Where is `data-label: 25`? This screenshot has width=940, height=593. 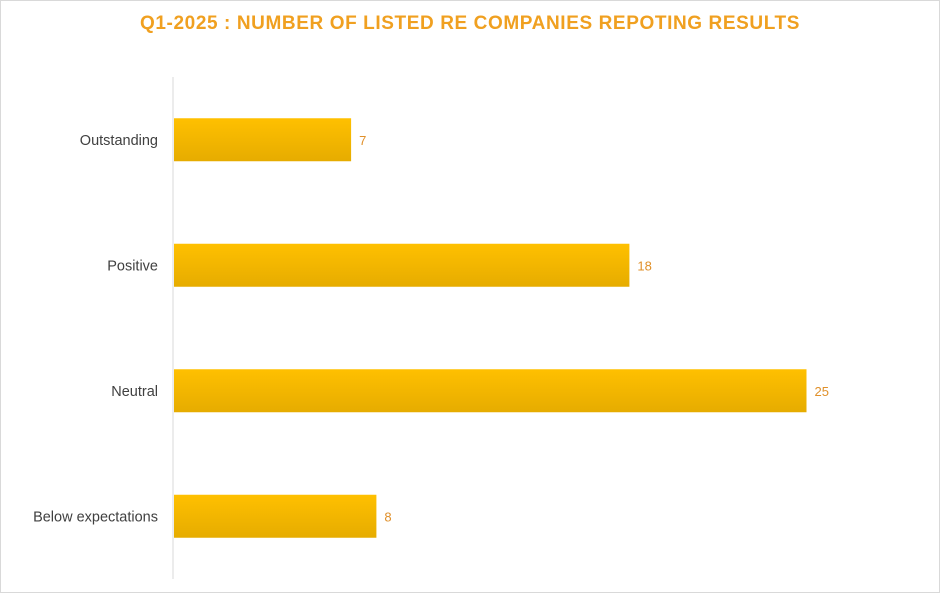 data-label: 25 is located at coordinates (822, 391).